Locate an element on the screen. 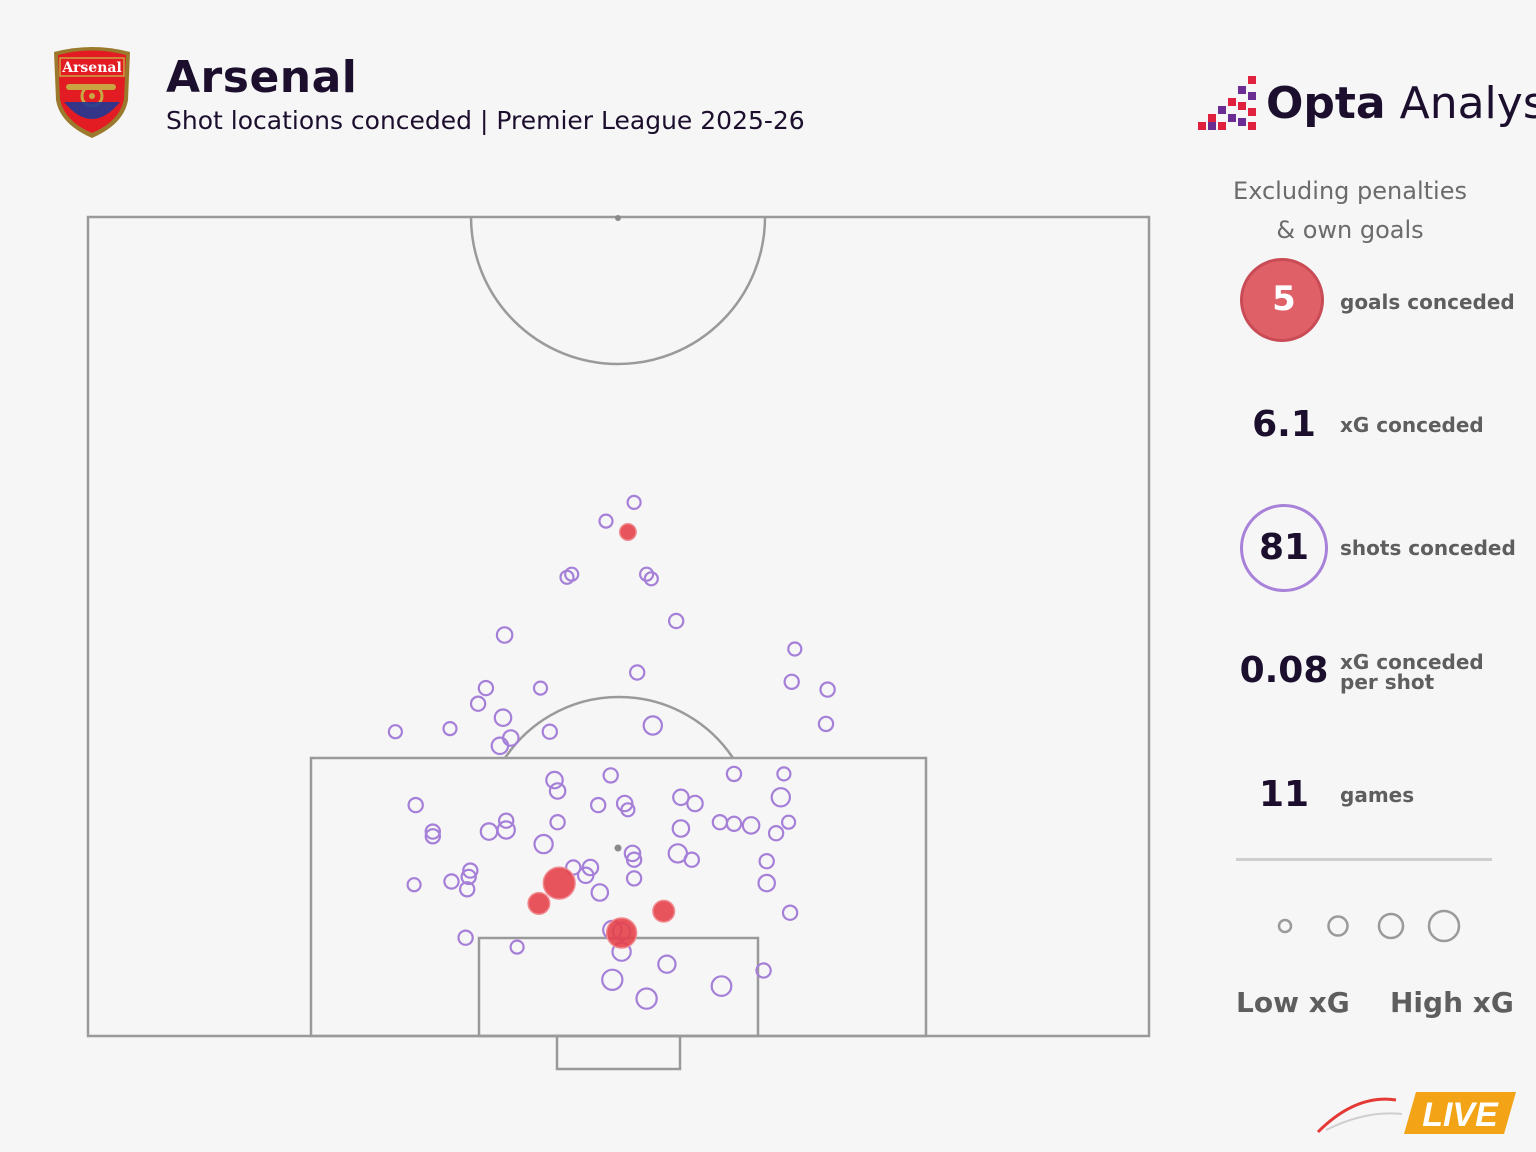 Image resolution: width=1536 pixels, height=1152 pixels. xg-per-shot-value: 0.08 is located at coordinates (1284, 670).